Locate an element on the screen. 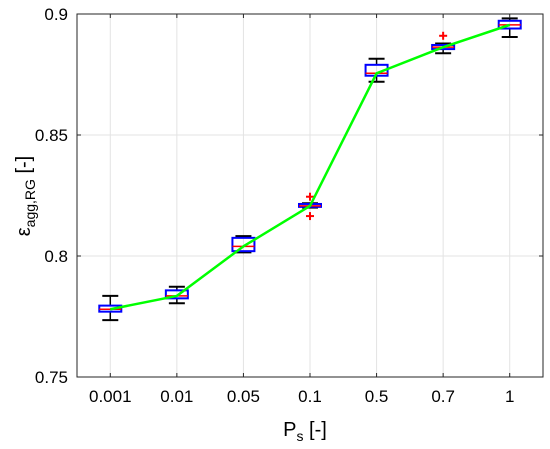 This screenshot has width=550, height=449. y-tick-label: 0.8 is located at coordinates (56, 256).